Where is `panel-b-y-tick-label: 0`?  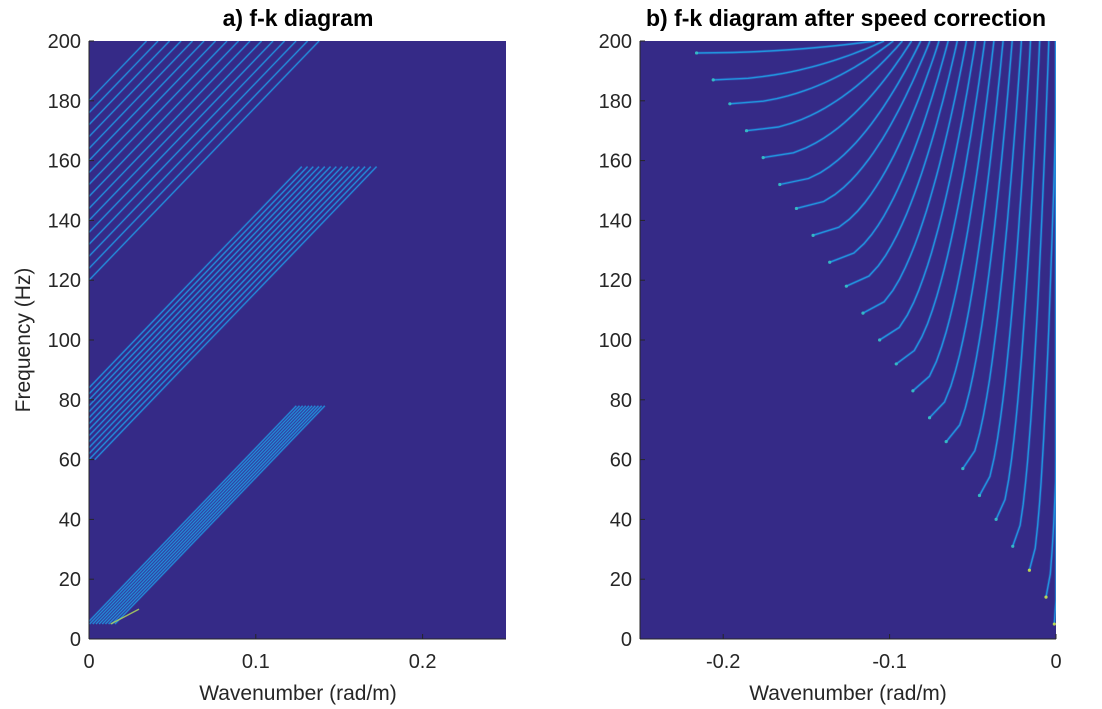
panel-b-y-tick-label: 0 is located at coordinates (626, 640).